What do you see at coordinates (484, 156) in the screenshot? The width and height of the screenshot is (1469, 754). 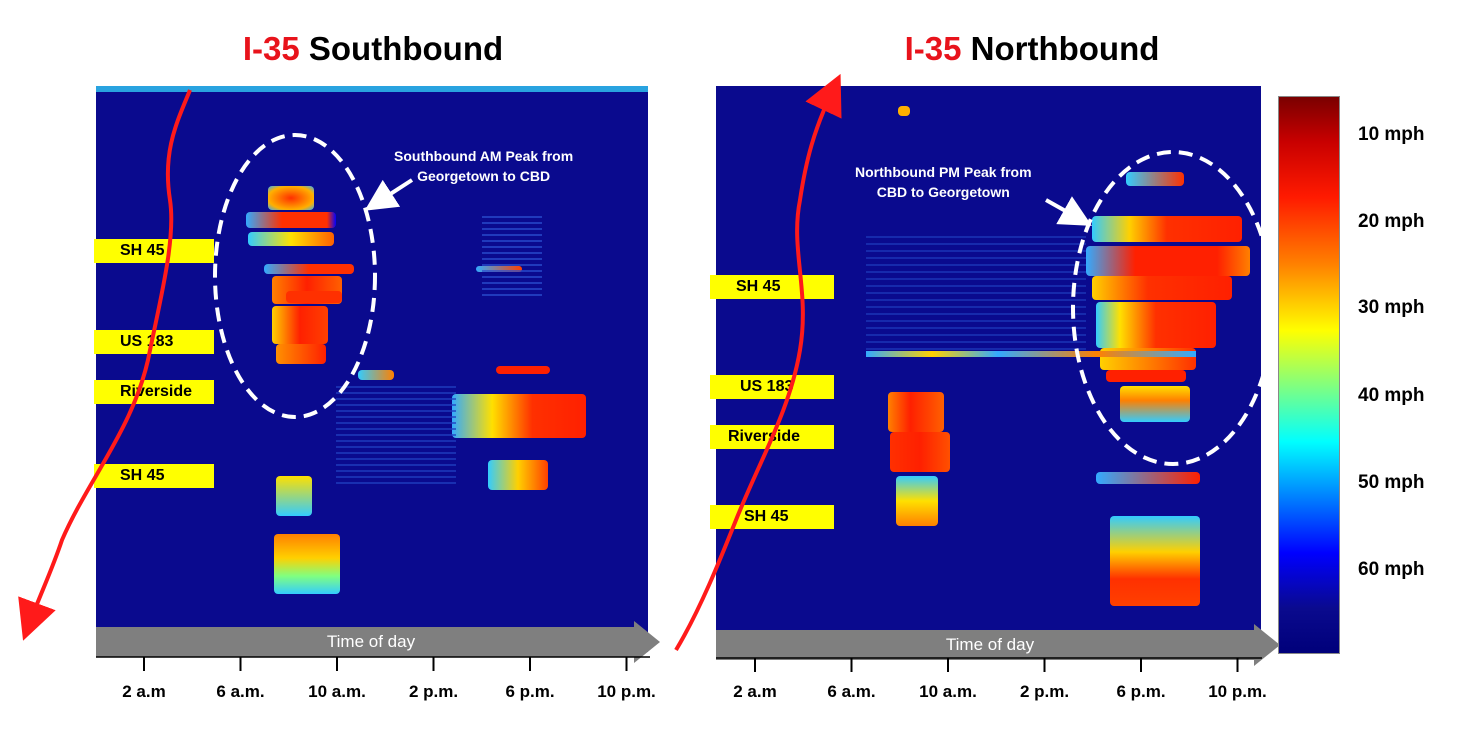 I see `left-annotation-line1: Southbound AM Peak from` at bounding box center [484, 156].